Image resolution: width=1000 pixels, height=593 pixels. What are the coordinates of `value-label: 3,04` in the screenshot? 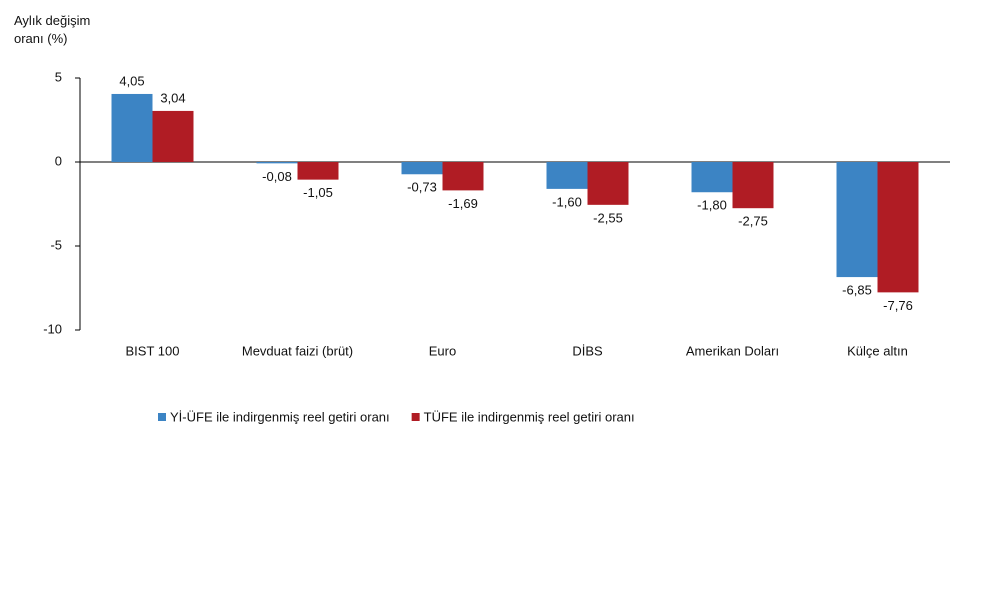 It's located at (172, 97).